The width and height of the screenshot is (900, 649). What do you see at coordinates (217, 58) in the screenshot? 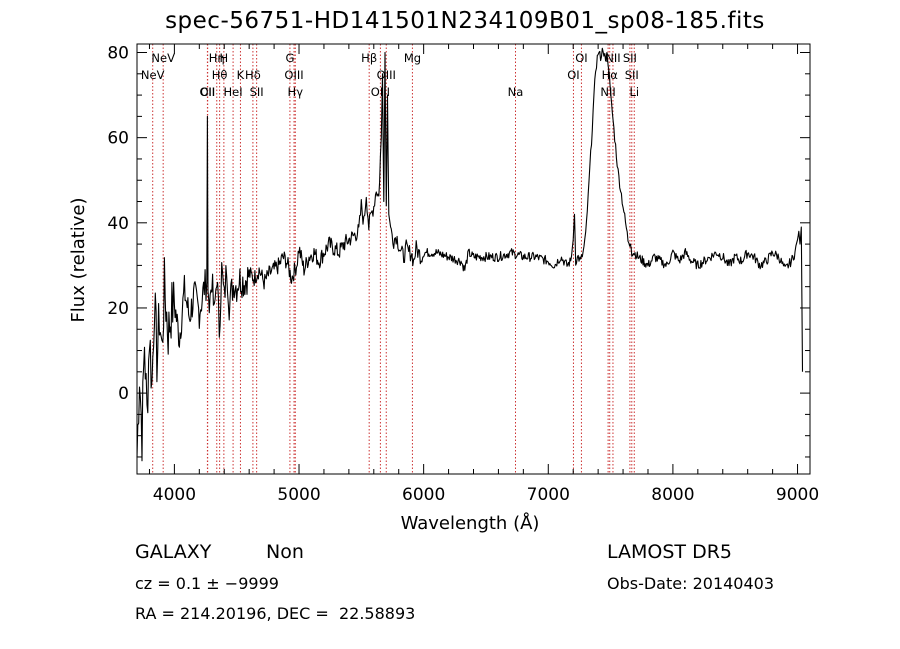
I see `line-label-4: Hη` at bounding box center [217, 58].